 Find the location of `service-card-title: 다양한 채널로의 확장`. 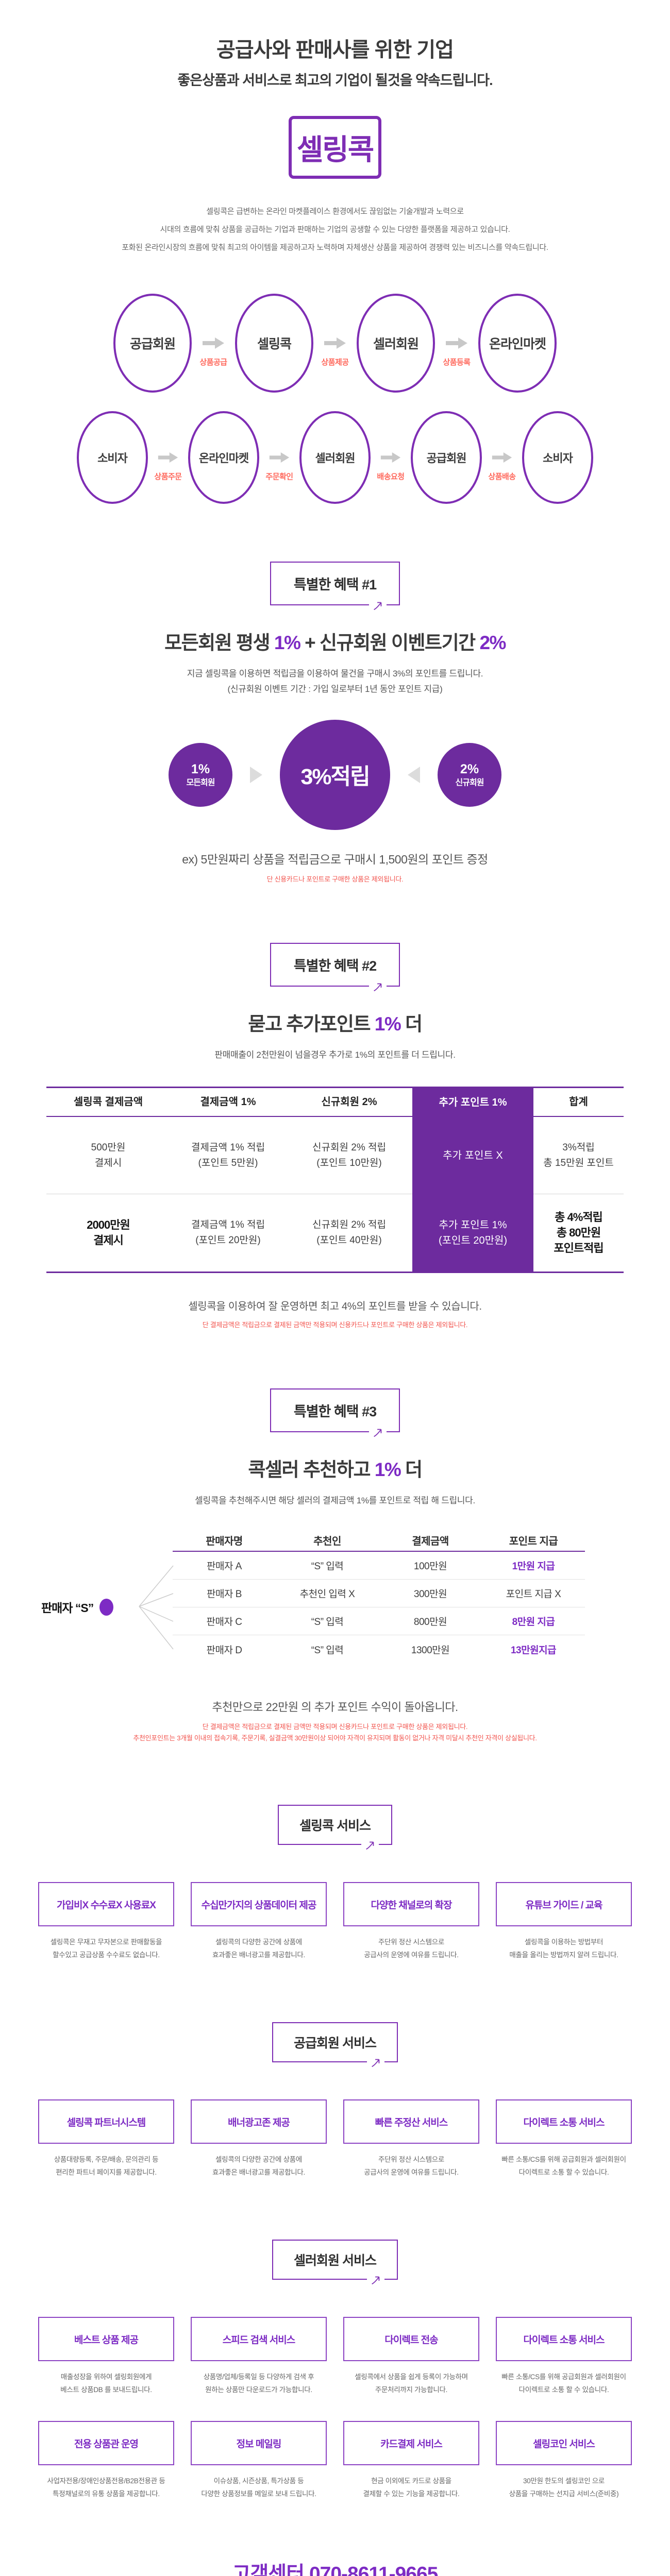

service-card-title: 다양한 채널로의 확장 is located at coordinates (411, 1904).